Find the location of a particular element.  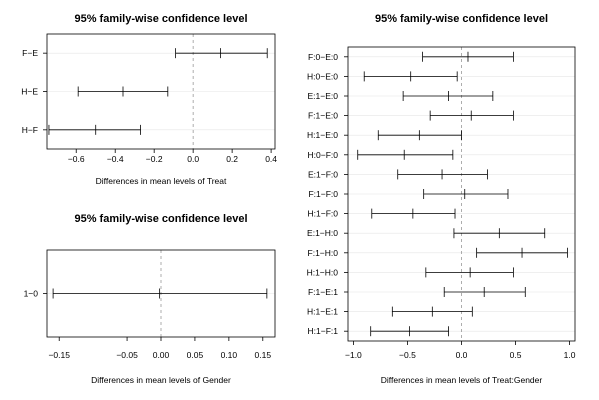

y-tick-label: F:1−F:0 is located at coordinates (323, 194).